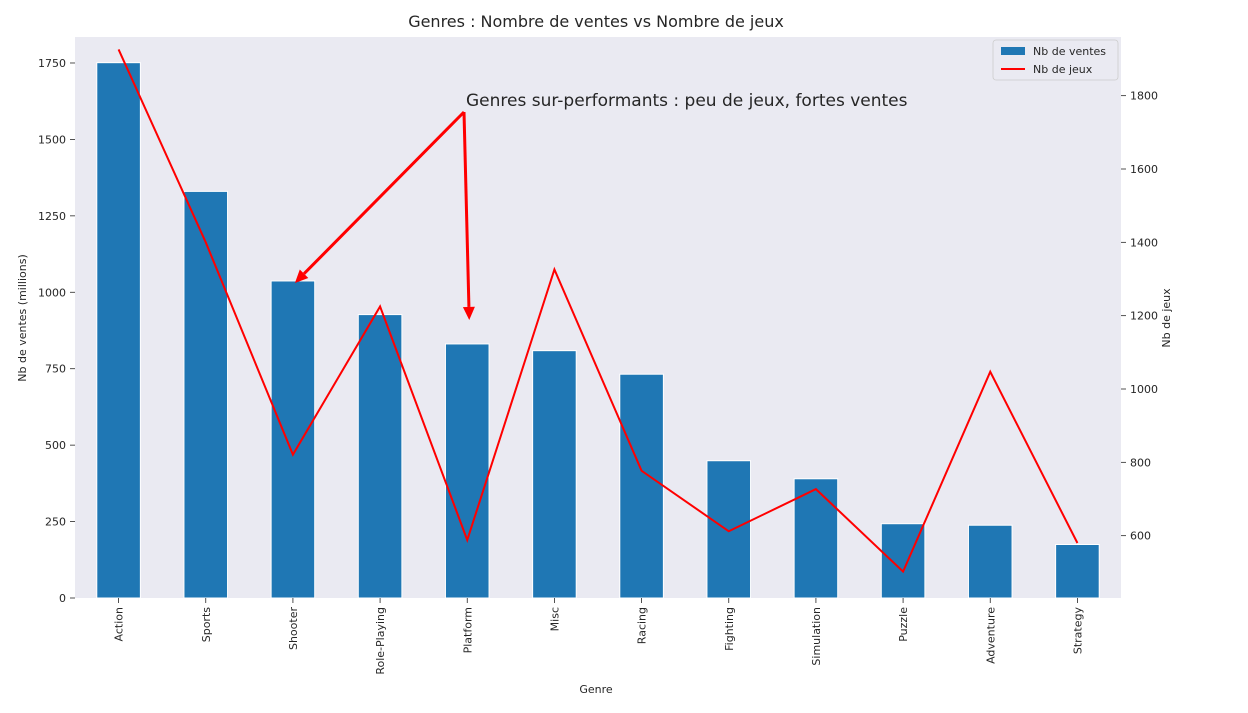 This screenshot has width=1248, height=713. I want to click on x-tick-label-puzzle: Puzzle, so click(903, 624).